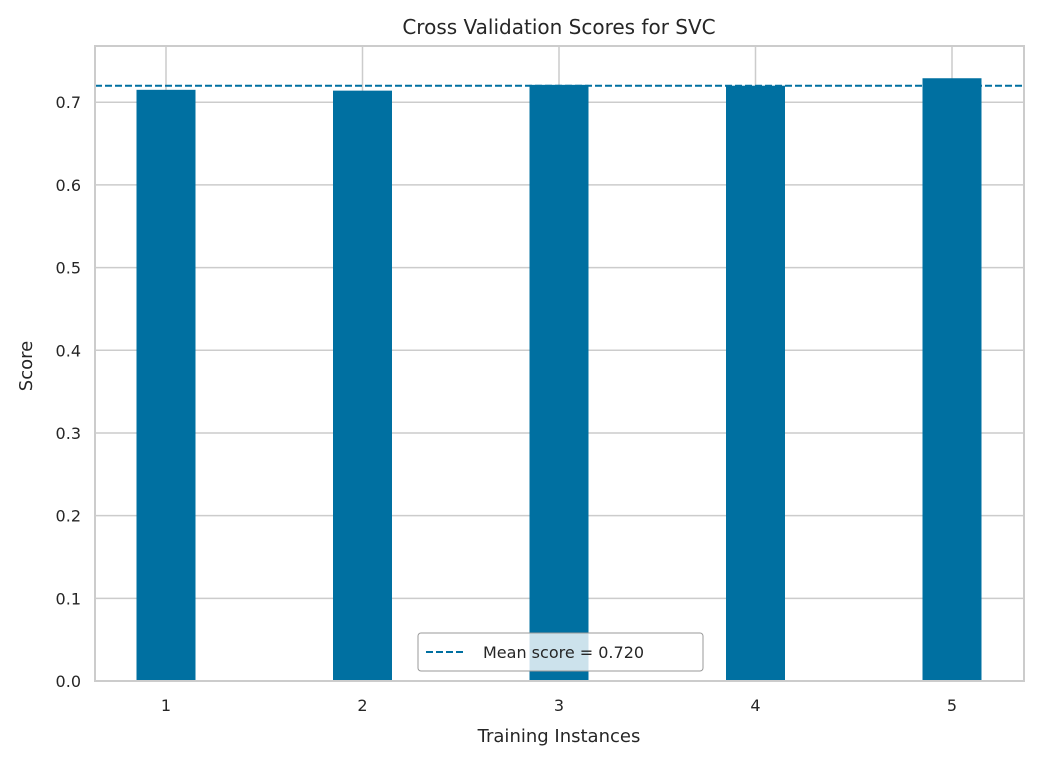 This screenshot has height=762, width=1039. I want to click on chart-title: Cross Validation Scores for SVC, so click(558, 27).